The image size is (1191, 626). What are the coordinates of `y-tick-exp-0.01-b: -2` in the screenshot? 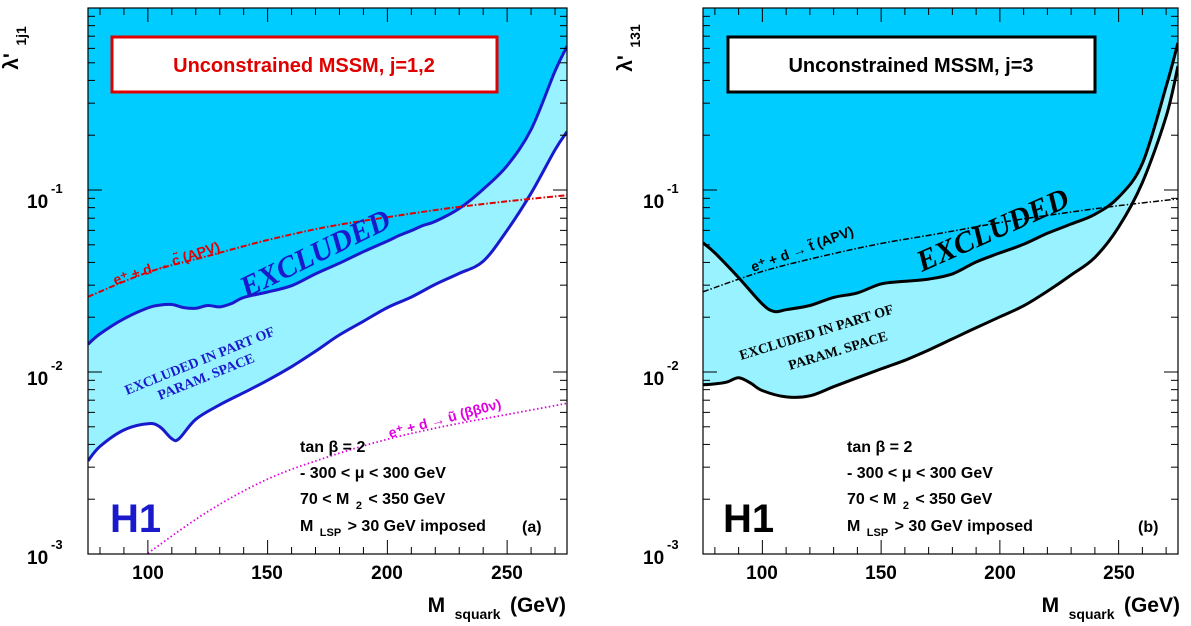 It's located at (673, 365).